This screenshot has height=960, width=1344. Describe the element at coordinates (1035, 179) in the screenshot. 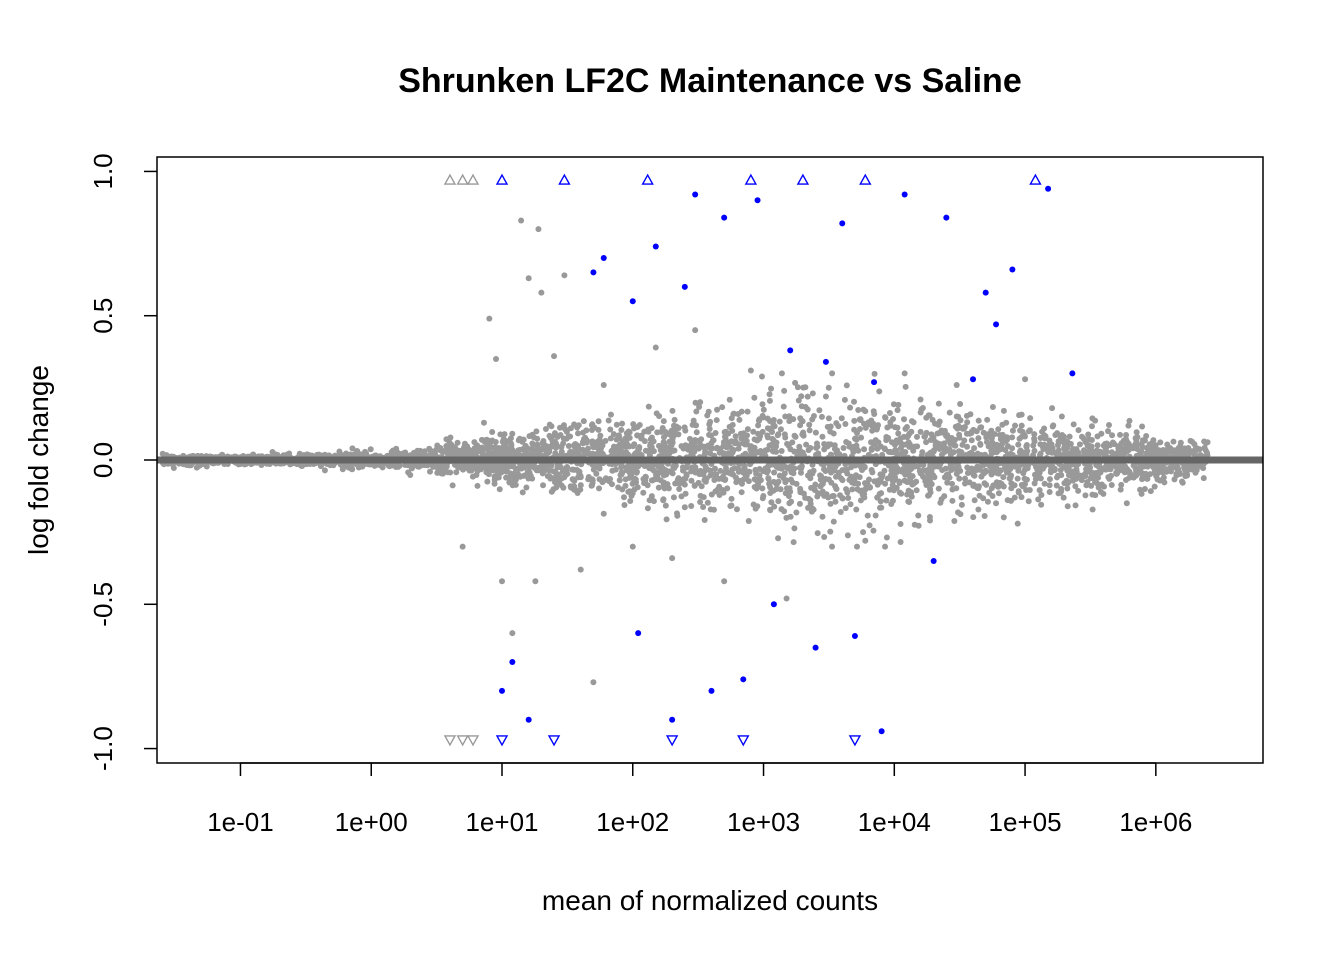

I see `significant-point-capped-up` at that location.